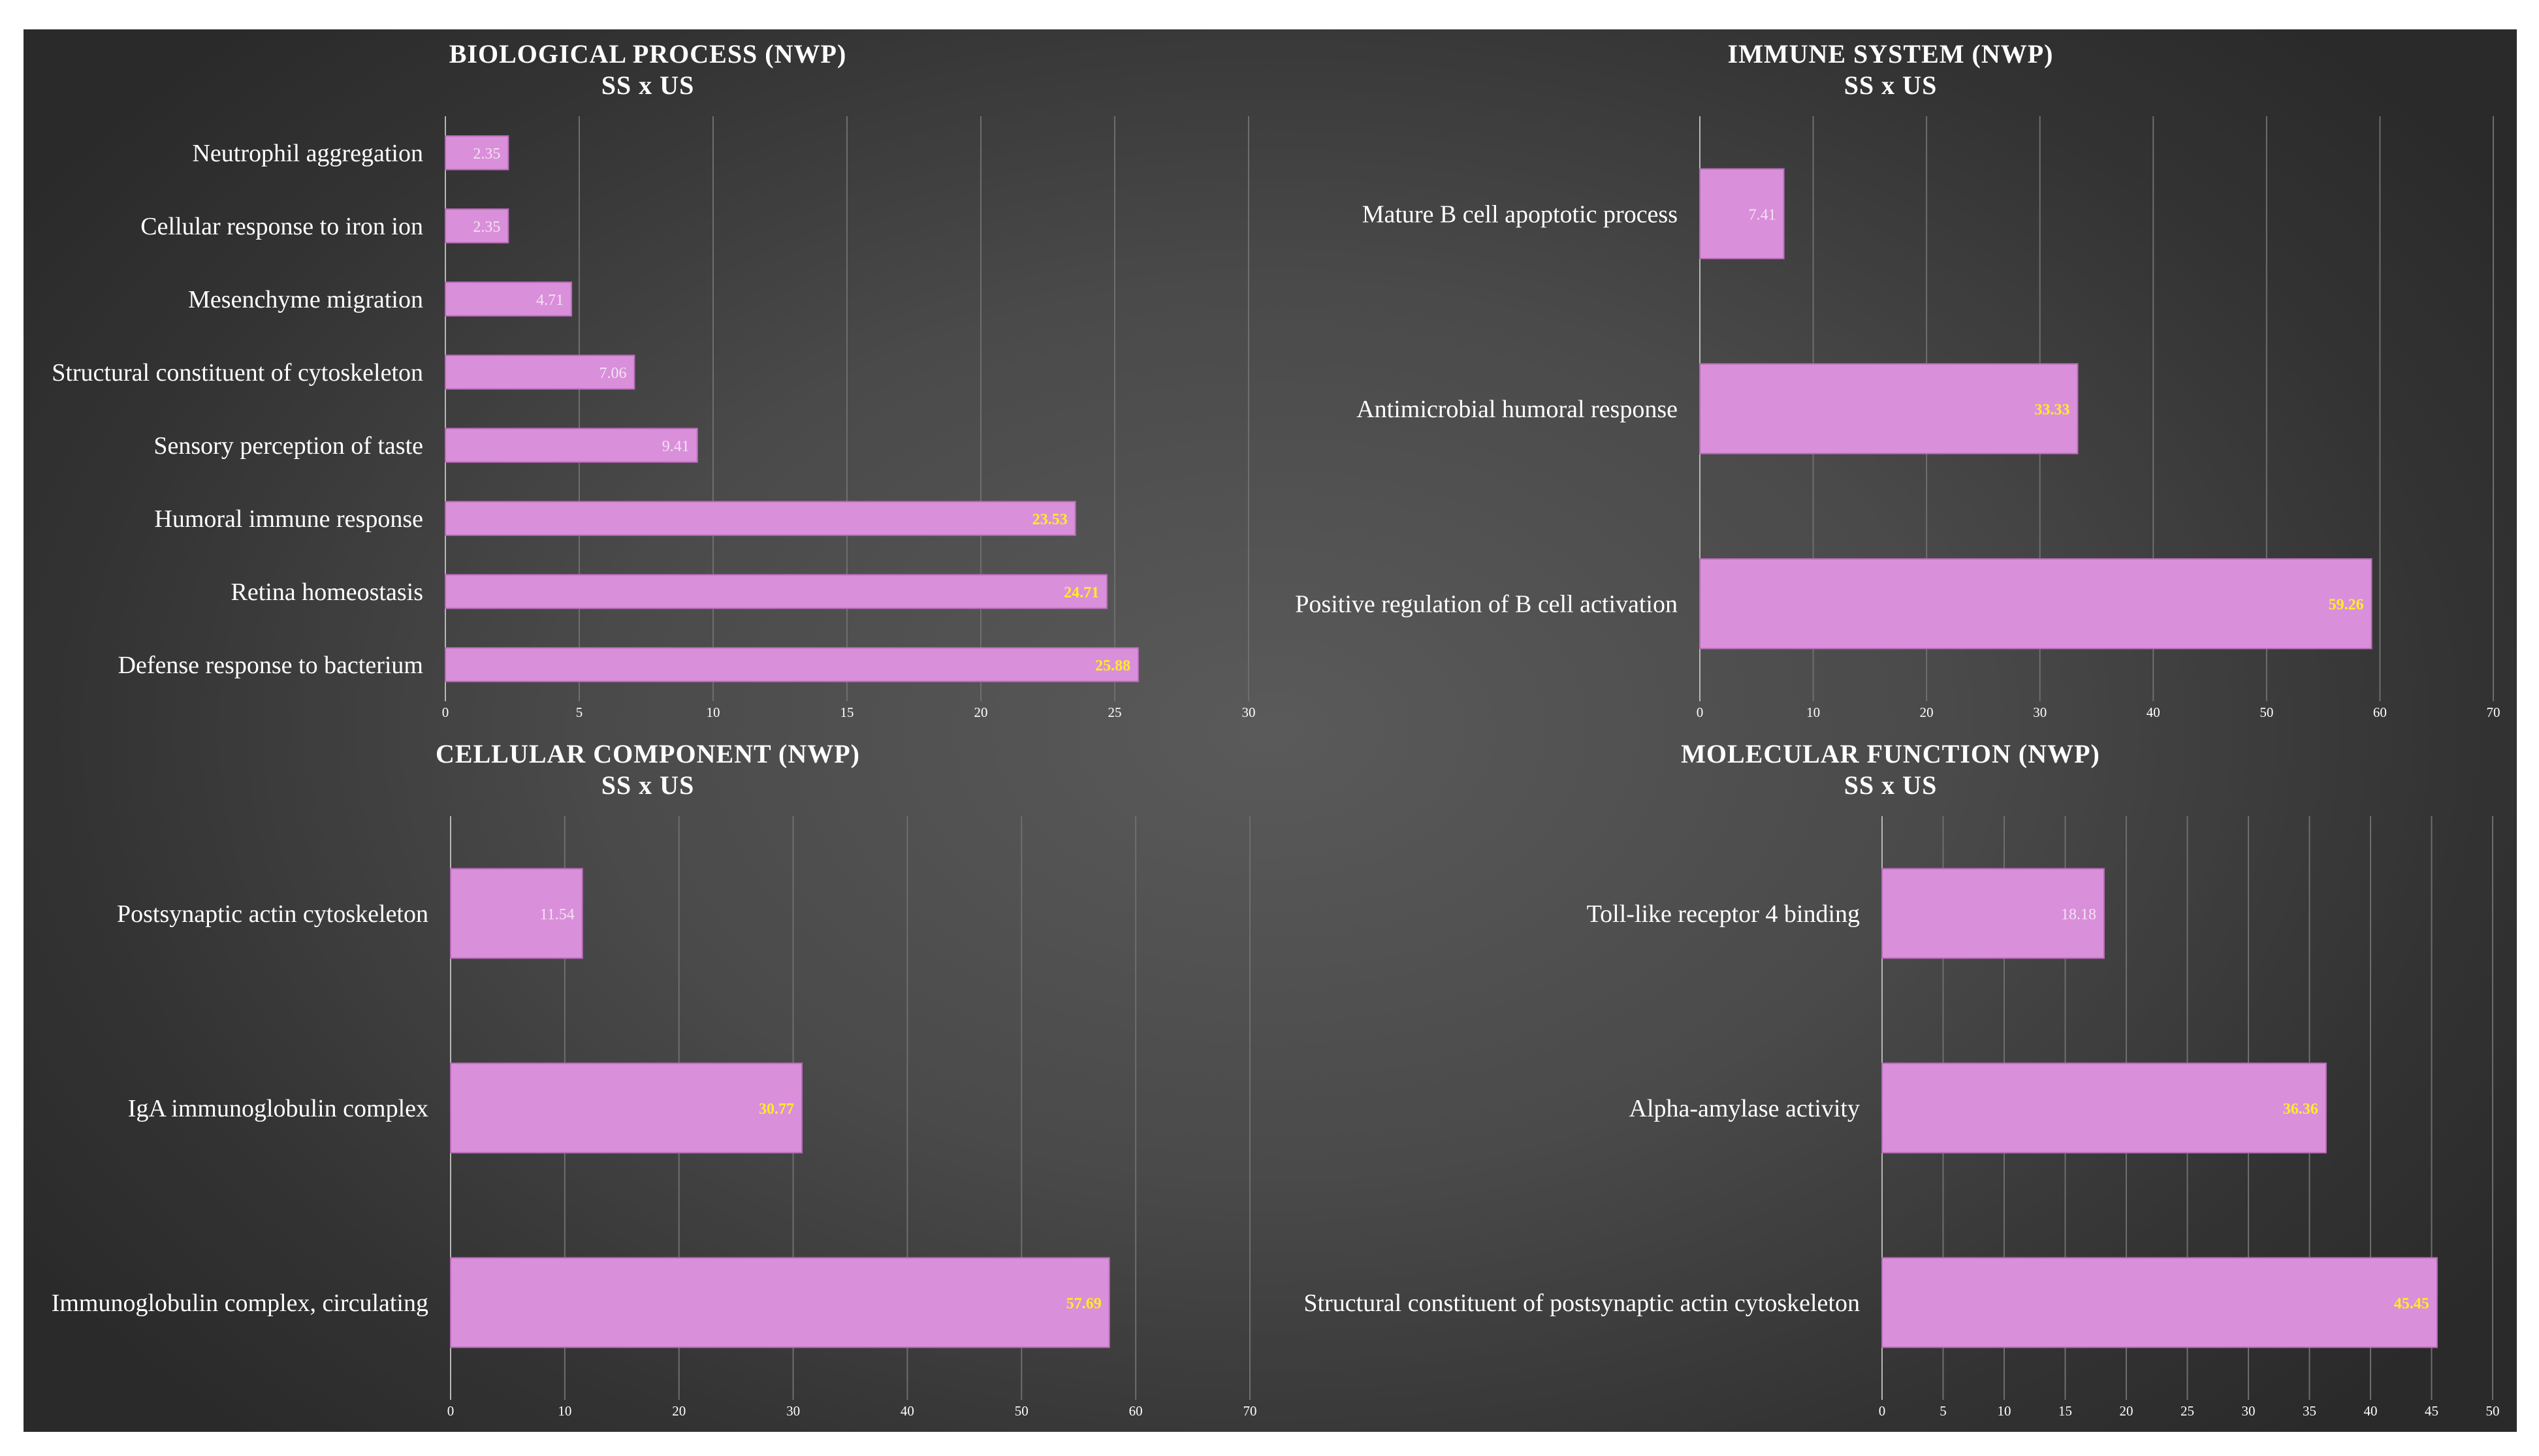 The width and height of the screenshot is (2539, 1456). I want to click on data-label: 45.45, so click(2411, 1304).